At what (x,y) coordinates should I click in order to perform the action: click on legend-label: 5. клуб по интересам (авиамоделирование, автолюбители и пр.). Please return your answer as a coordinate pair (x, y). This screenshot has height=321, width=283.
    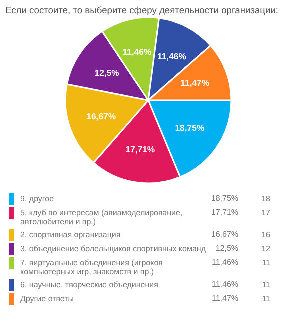
    Looking at the image, I should click on (101, 217).